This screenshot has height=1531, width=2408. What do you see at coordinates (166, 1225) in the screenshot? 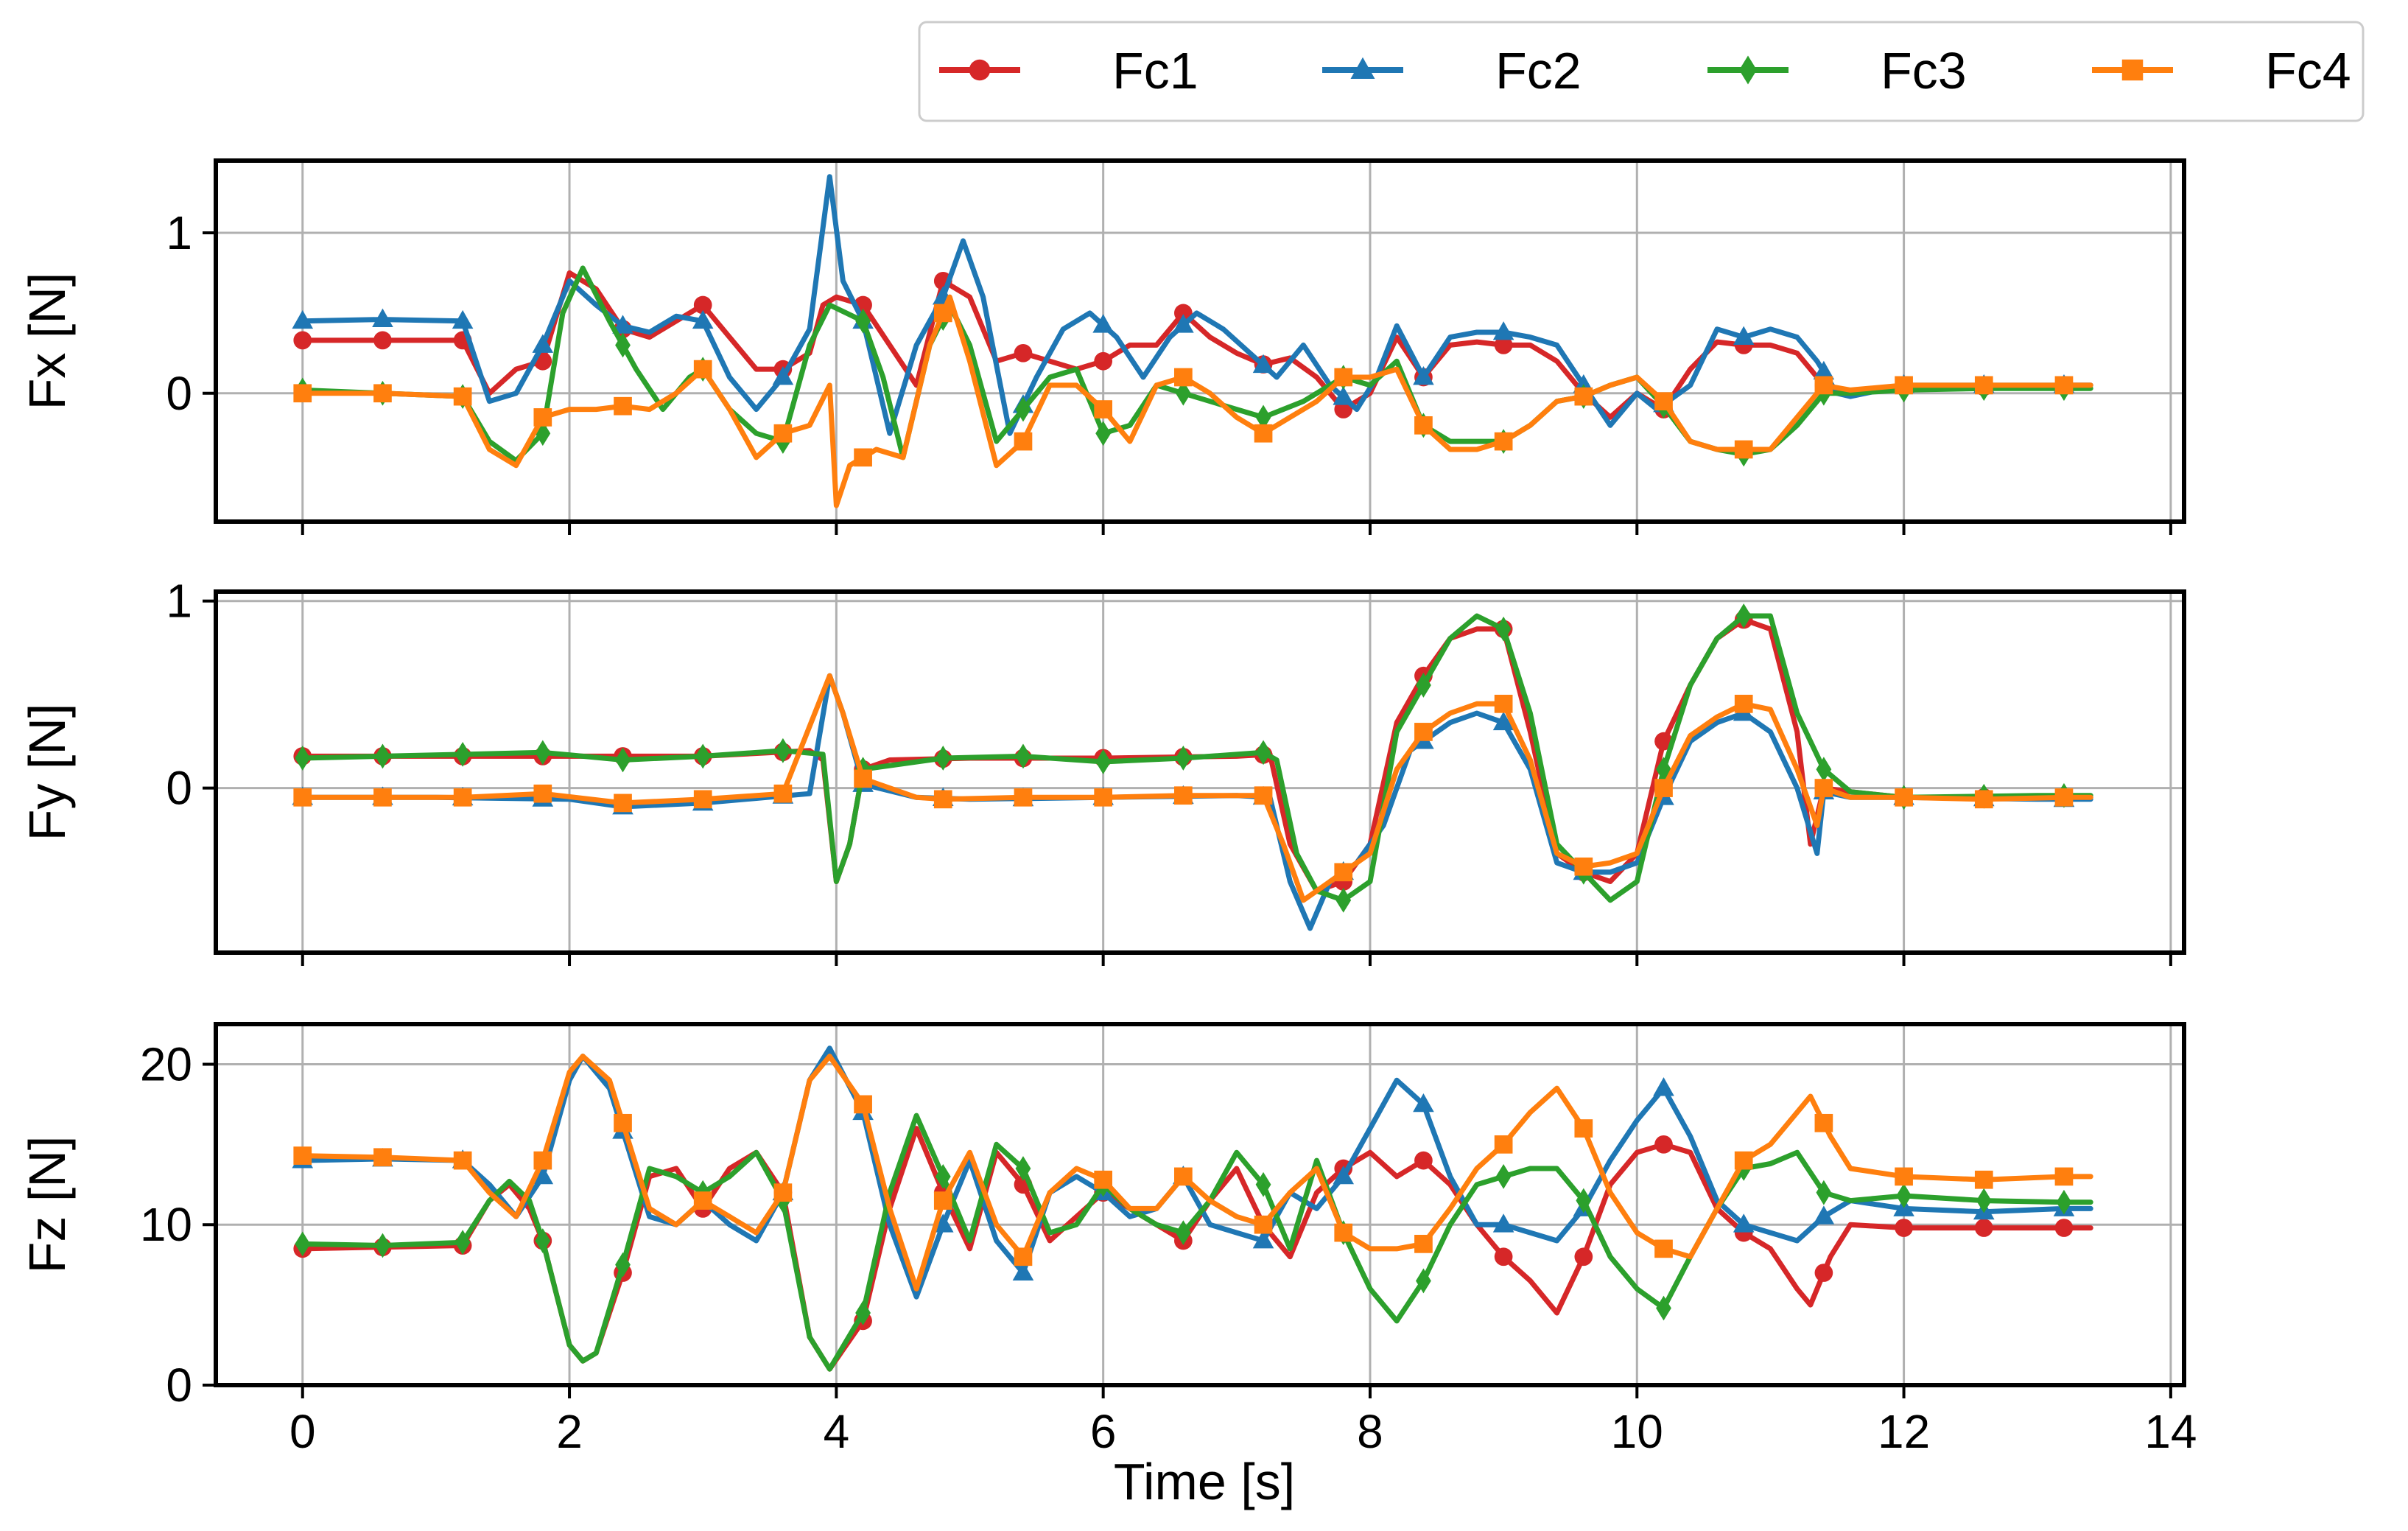
I see `y-tick-label: 10` at bounding box center [166, 1225].